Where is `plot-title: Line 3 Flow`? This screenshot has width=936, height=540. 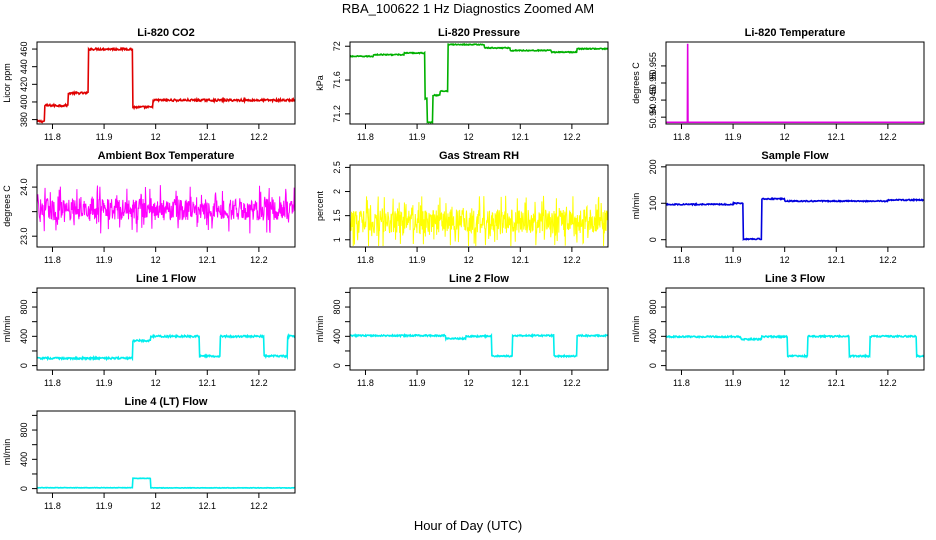 plot-title: Line 3 Flow is located at coordinates (795, 279).